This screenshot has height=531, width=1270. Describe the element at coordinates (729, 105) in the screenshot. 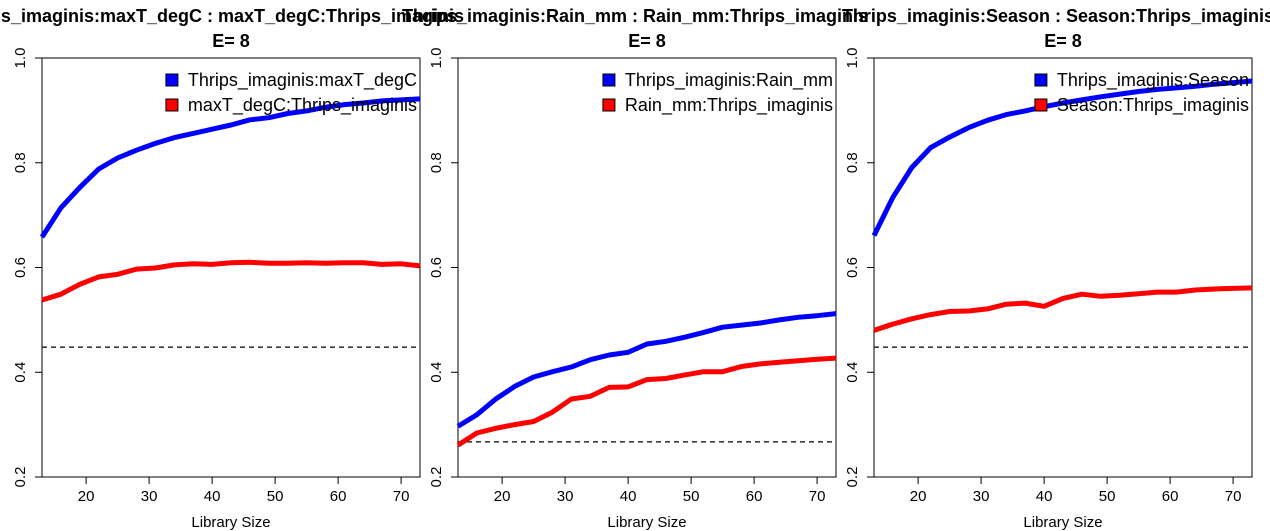

I see `legend-label: Rain_mm:Thrips_imaginis` at that location.